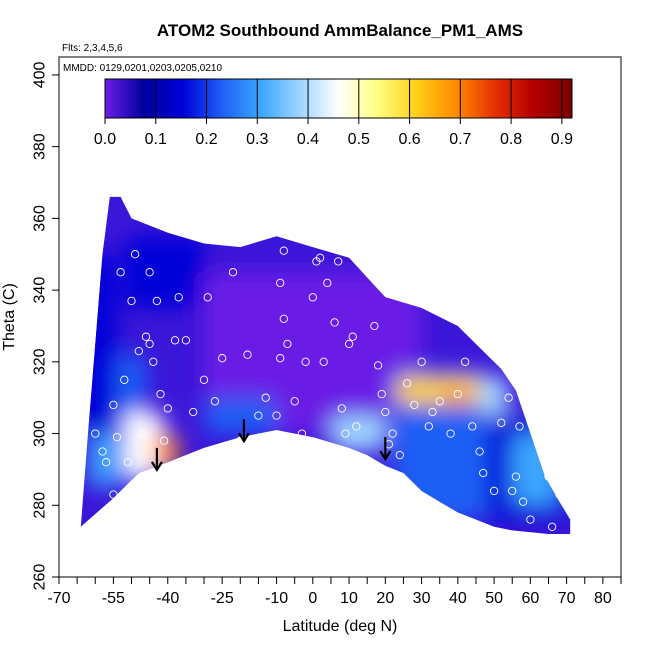  I want to click on arrow-markers, so click(271, 445).